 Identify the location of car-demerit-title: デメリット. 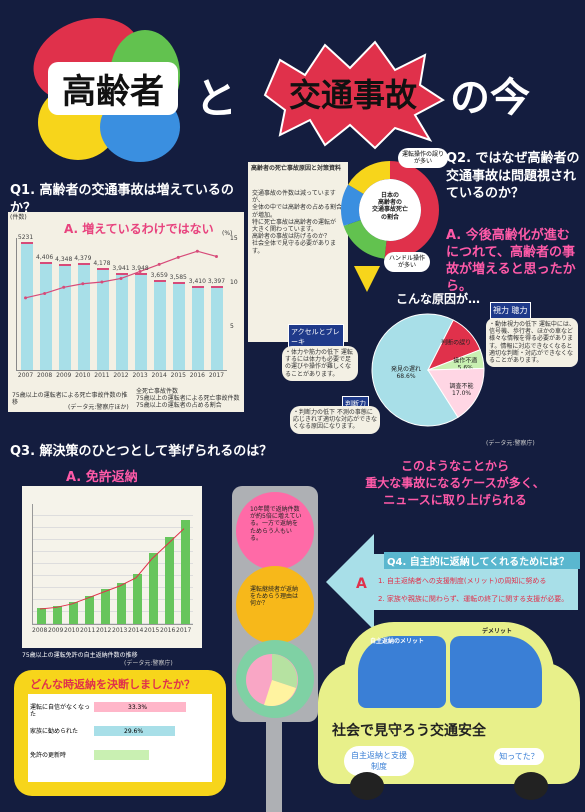
(497, 631).